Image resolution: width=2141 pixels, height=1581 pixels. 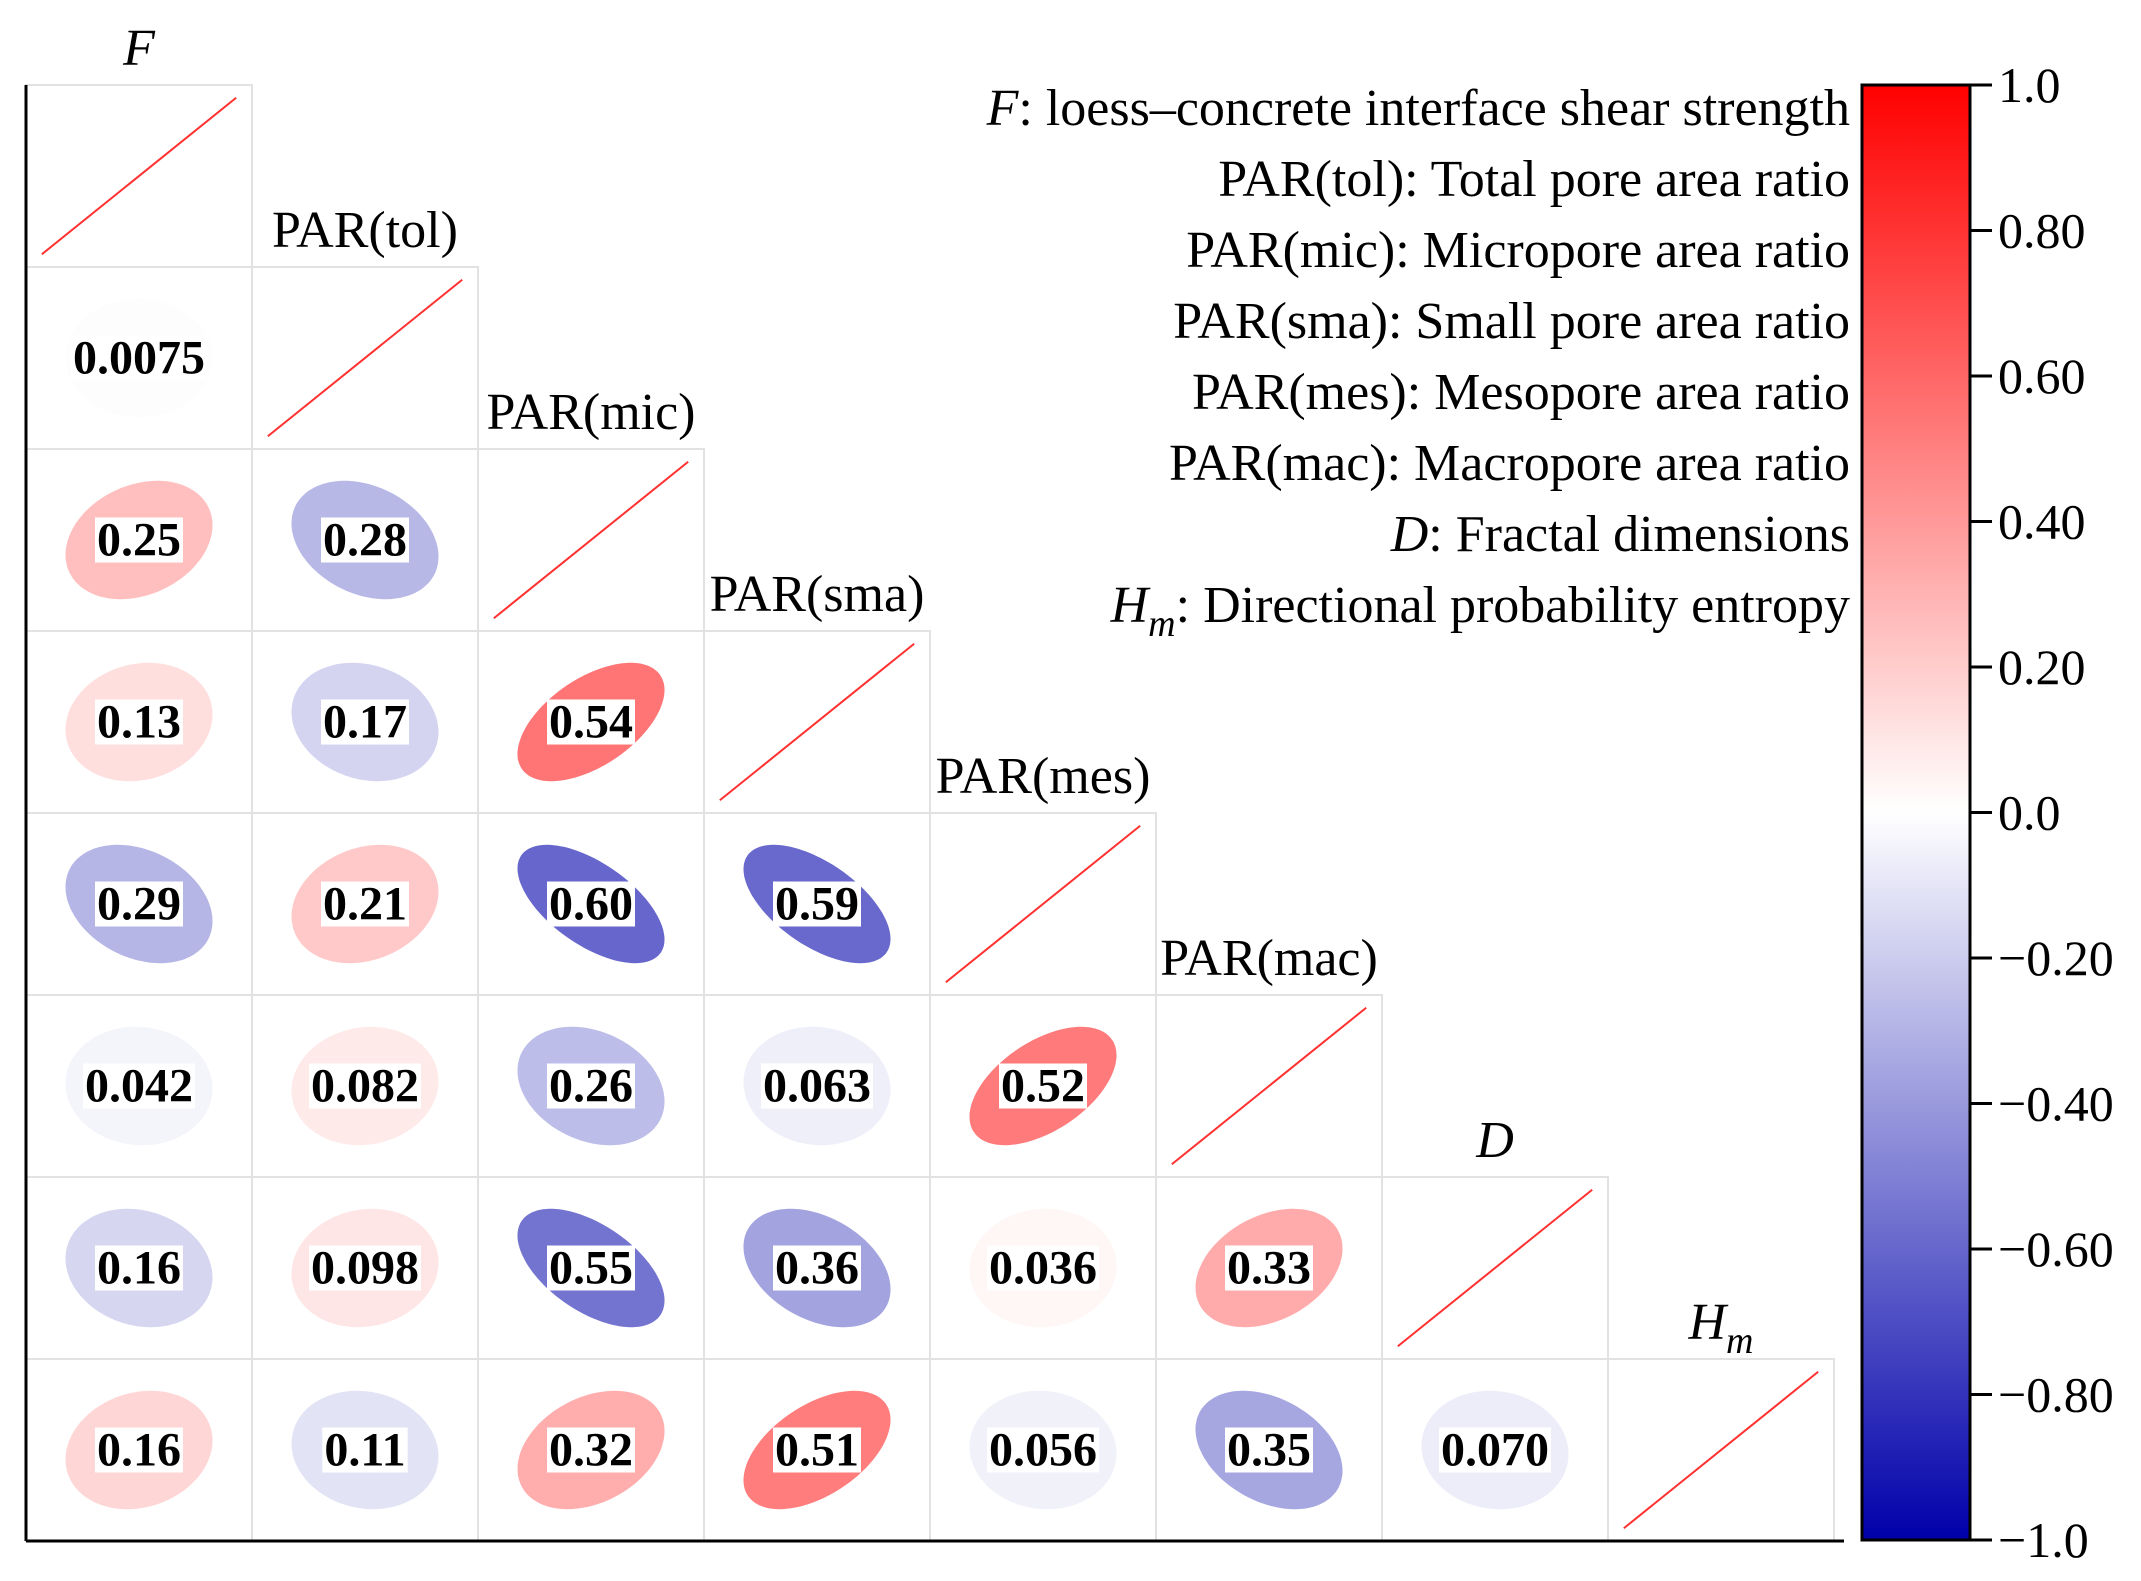 I want to click on correlation-value-label: 0.17, so click(x=365, y=722).